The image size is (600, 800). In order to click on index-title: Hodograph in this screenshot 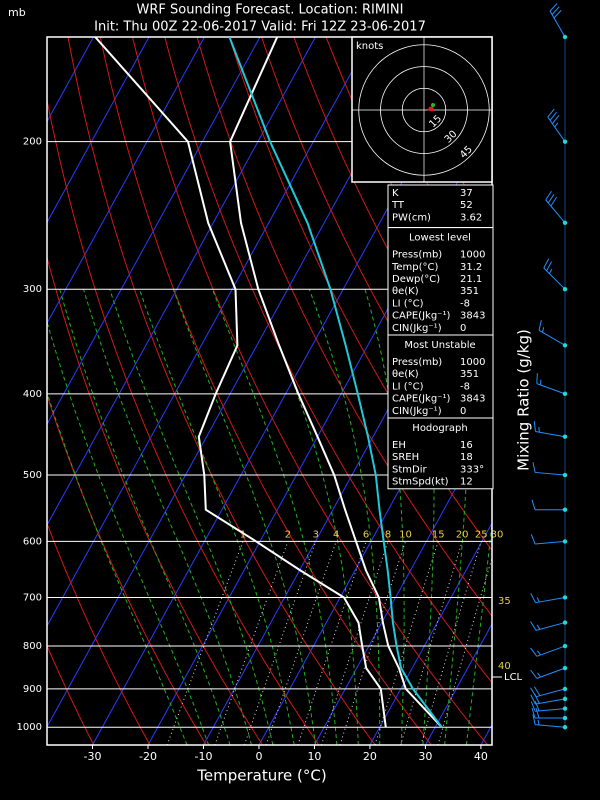, I will do `click(439, 428)`.